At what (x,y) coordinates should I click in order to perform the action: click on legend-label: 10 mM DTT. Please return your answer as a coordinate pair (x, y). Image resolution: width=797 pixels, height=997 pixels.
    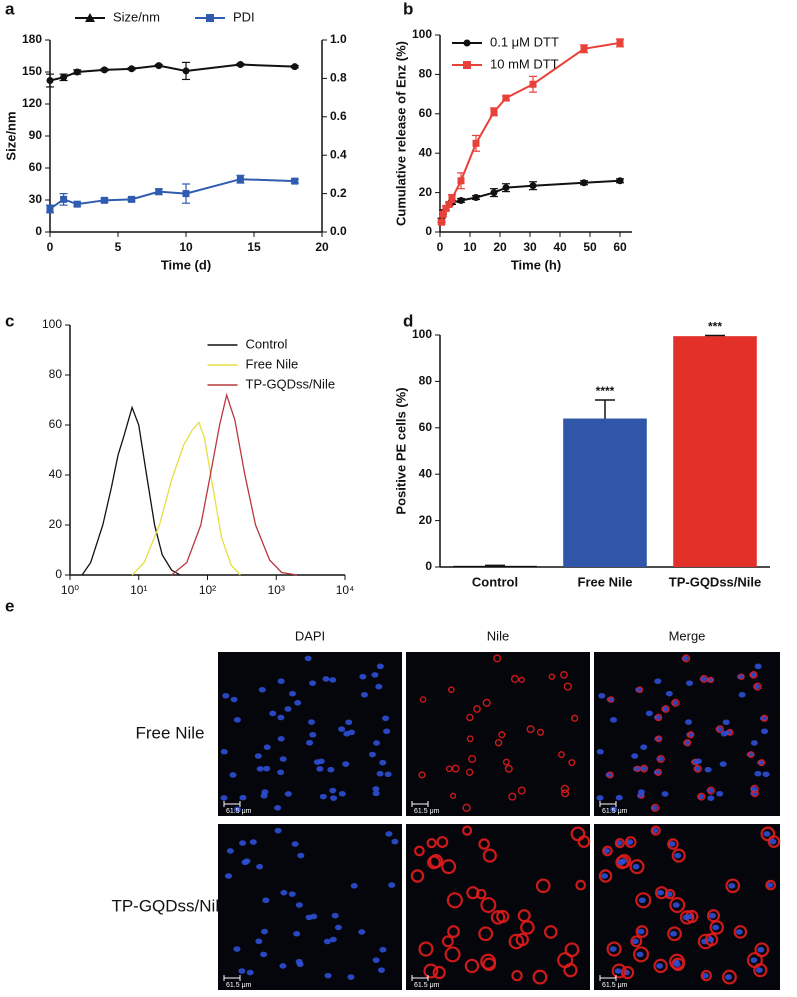
    Looking at the image, I should click on (524, 63).